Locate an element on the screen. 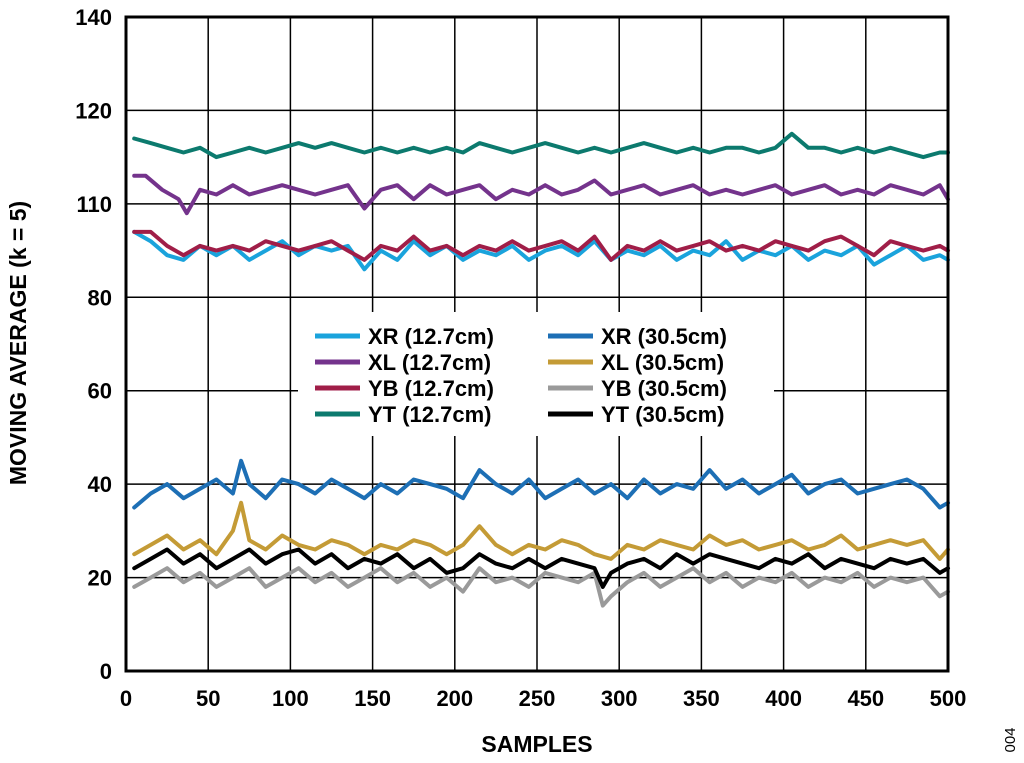 The image size is (1024, 763). legend-label: YB (30.5cm) is located at coordinates (664, 388).